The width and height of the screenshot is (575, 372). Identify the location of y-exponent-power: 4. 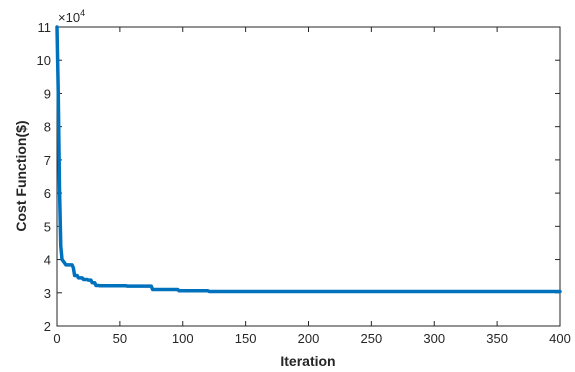
(82, 13).